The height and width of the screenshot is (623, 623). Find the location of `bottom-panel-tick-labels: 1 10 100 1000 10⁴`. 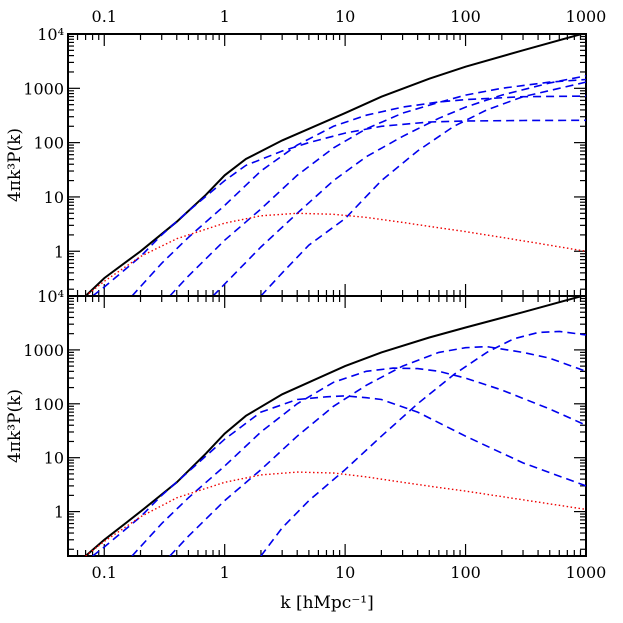

bottom-panel-tick-labels: 1 10 100 1000 10⁴ is located at coordinates (43, 404).